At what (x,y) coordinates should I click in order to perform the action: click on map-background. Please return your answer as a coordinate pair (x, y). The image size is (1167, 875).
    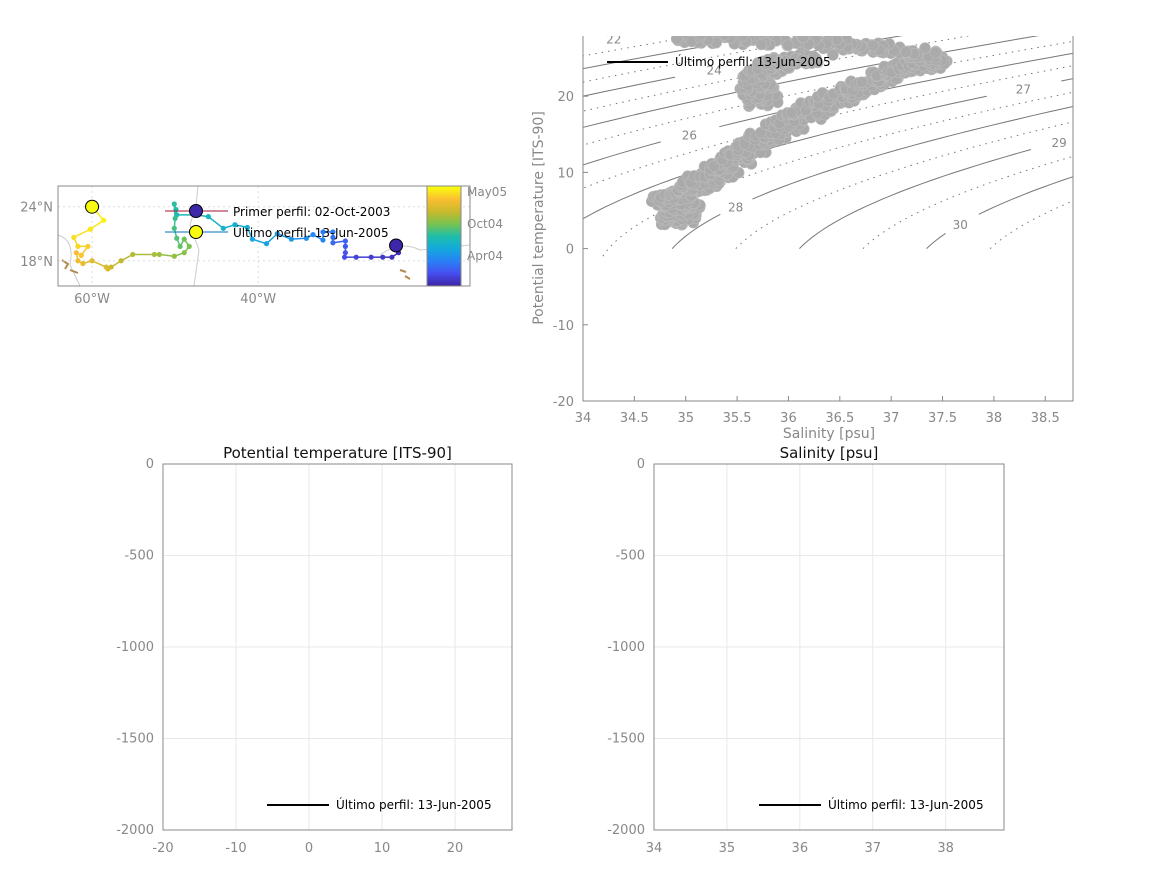
    Looking at the image, I should click on (264, 236).